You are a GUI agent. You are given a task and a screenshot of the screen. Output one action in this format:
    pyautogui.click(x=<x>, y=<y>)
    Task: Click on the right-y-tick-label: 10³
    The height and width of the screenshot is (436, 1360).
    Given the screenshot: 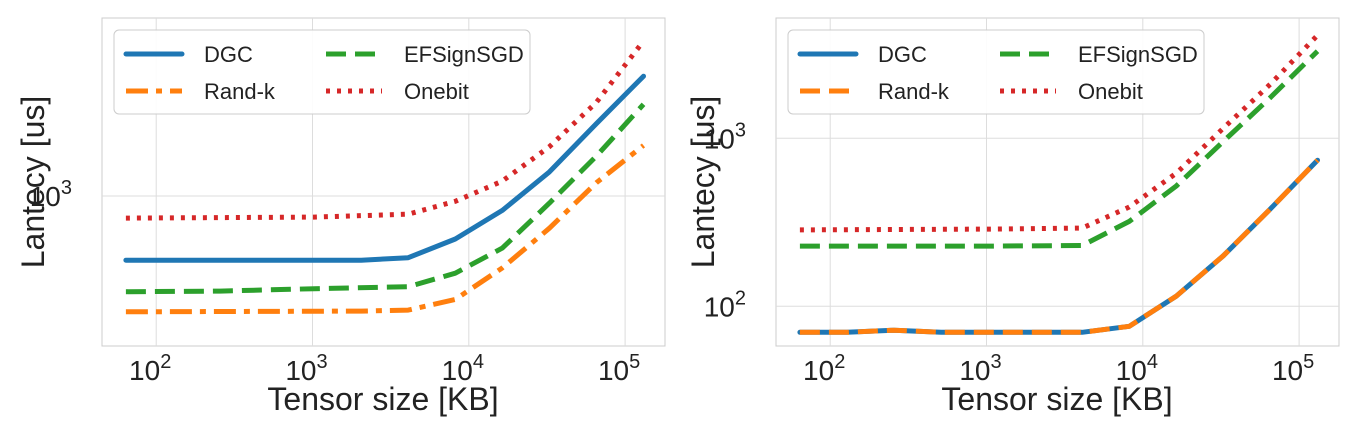 What is the action you would take?
    pyautogui.click(x=725, y=136)
    